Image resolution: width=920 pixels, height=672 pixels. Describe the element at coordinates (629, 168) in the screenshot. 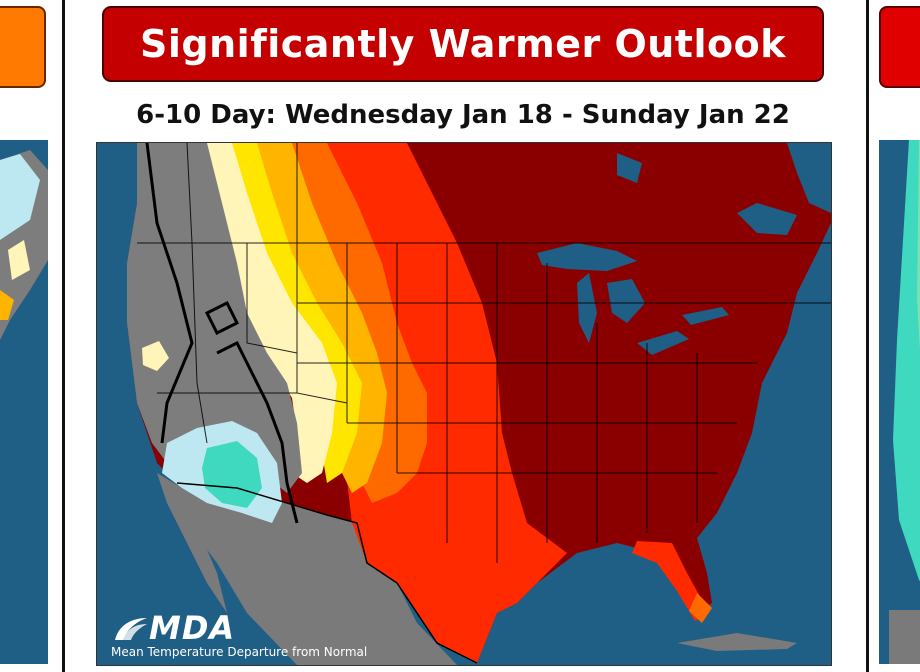

I see `lake-nipigon` at that location.